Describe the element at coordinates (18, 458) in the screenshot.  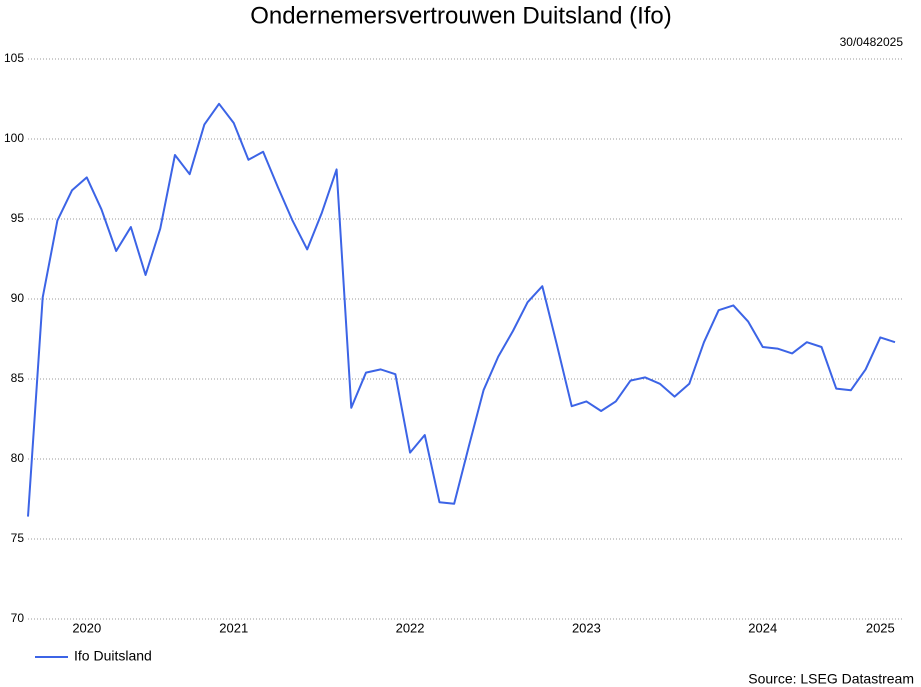
I see `y-tick-label: 80` at that location.